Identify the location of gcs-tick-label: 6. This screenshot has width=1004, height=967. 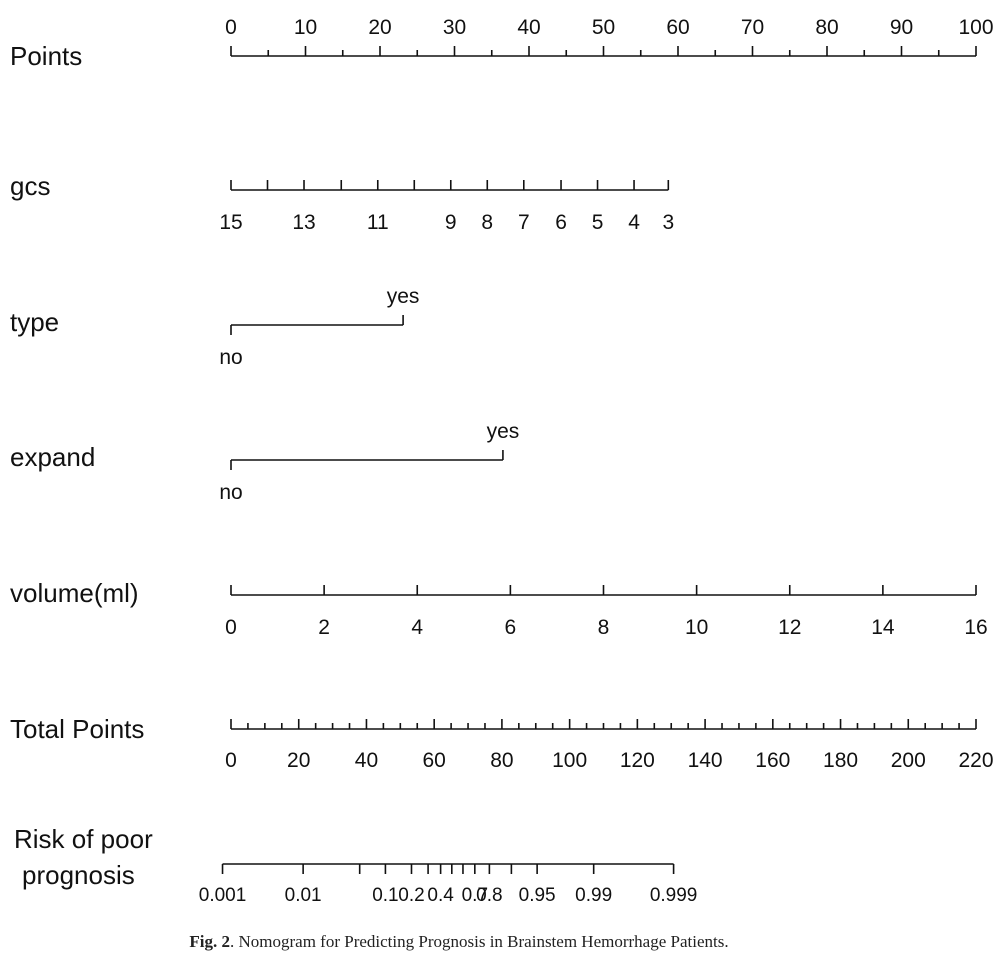
(561, 222).